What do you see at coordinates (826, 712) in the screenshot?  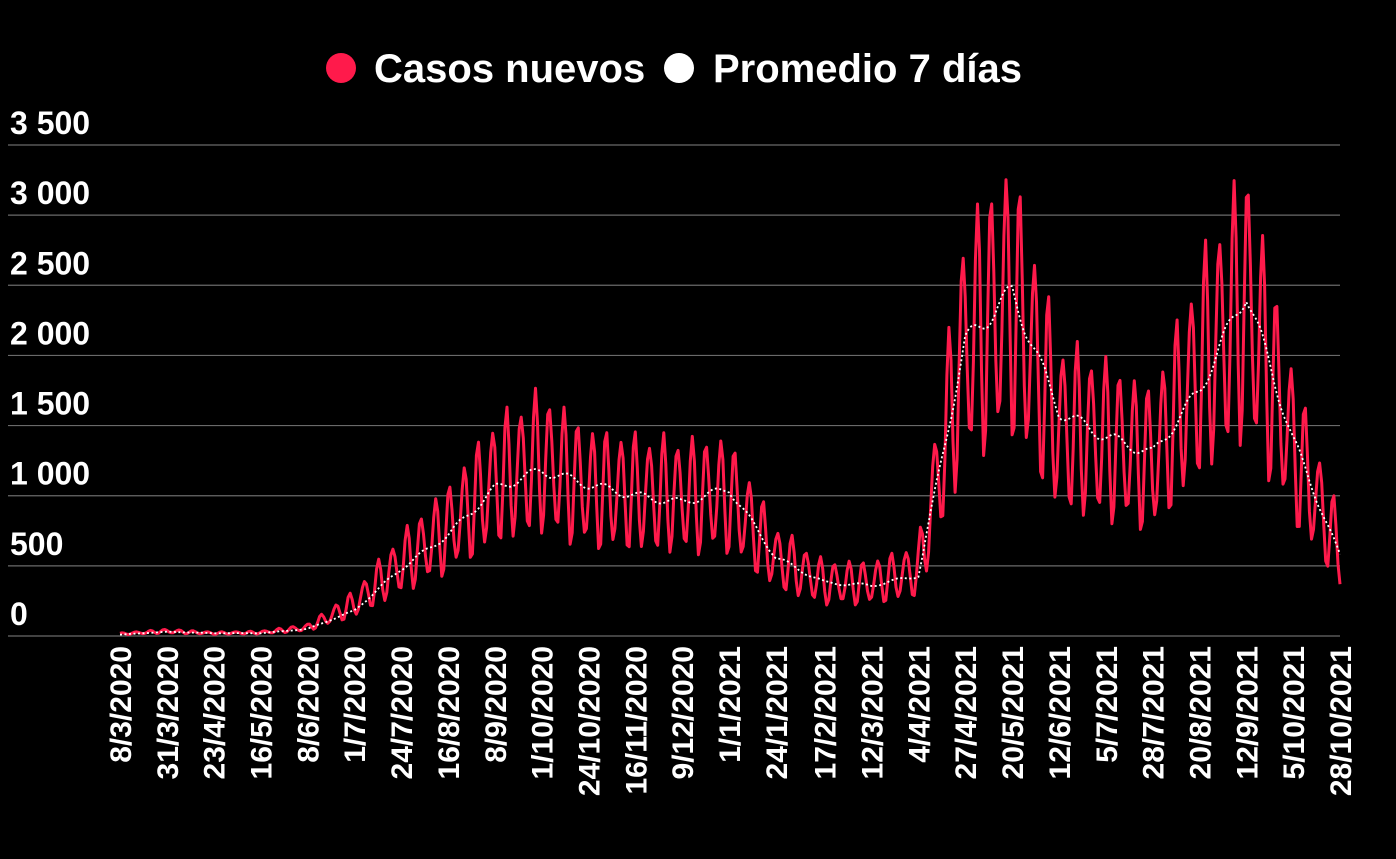 I see `x-tick-label: 17/2/2021` at bounding box center [826, 712].